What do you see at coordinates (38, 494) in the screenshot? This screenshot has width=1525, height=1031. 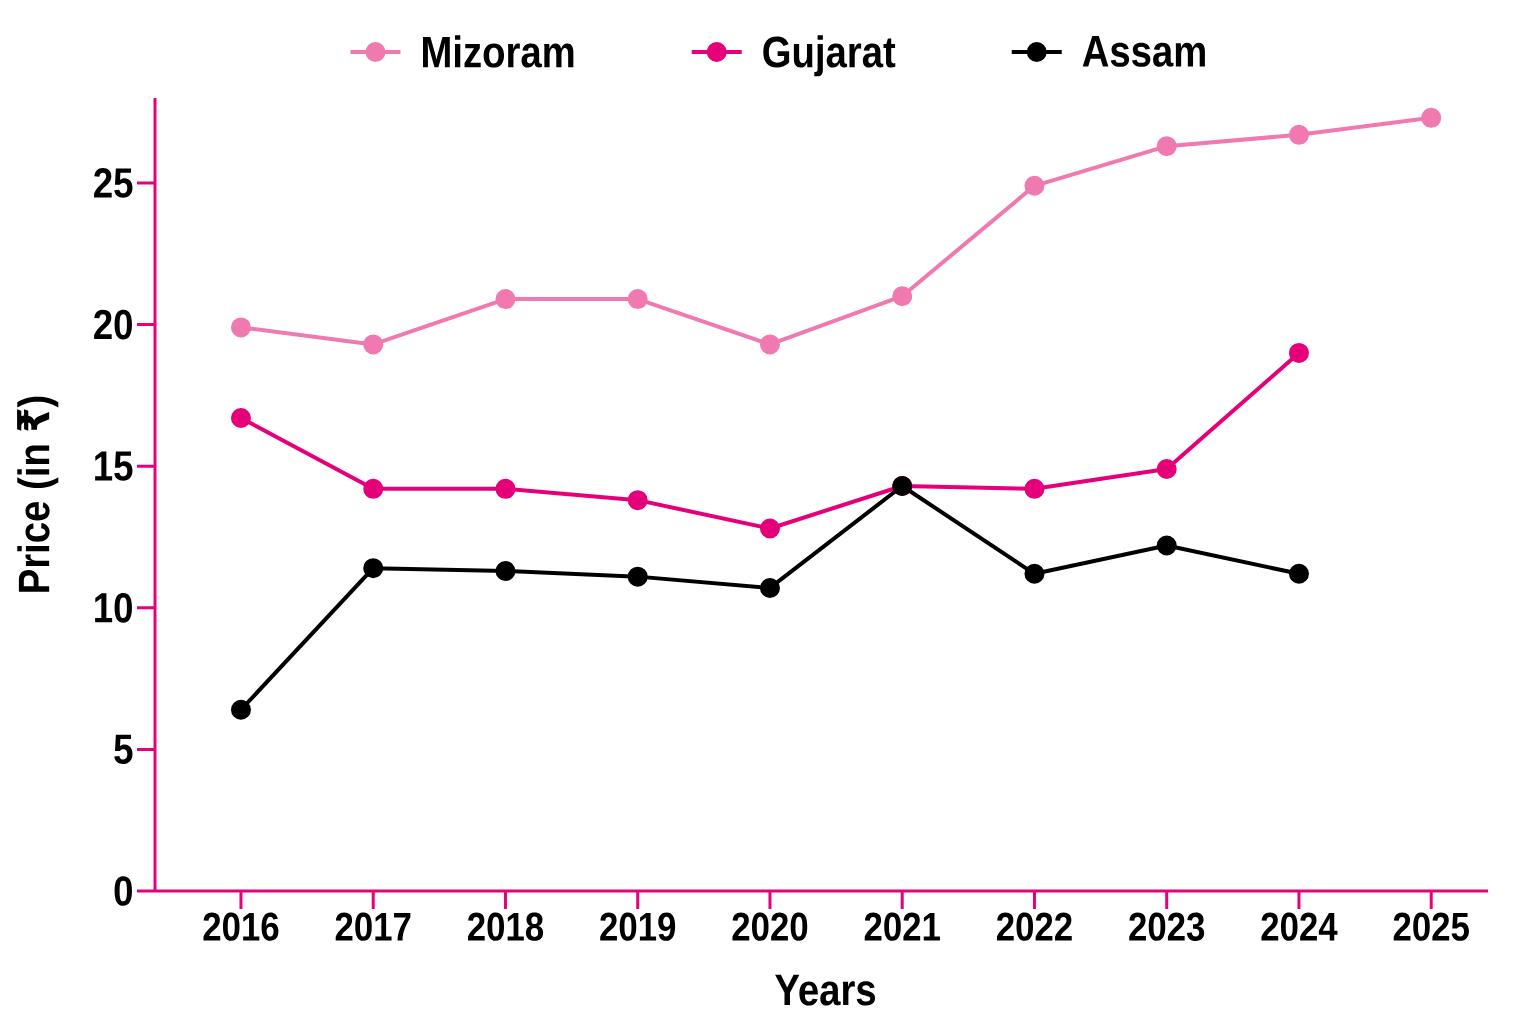 I see `y-axis-title: Price (in ₹)` at bounding box center [38, 494].